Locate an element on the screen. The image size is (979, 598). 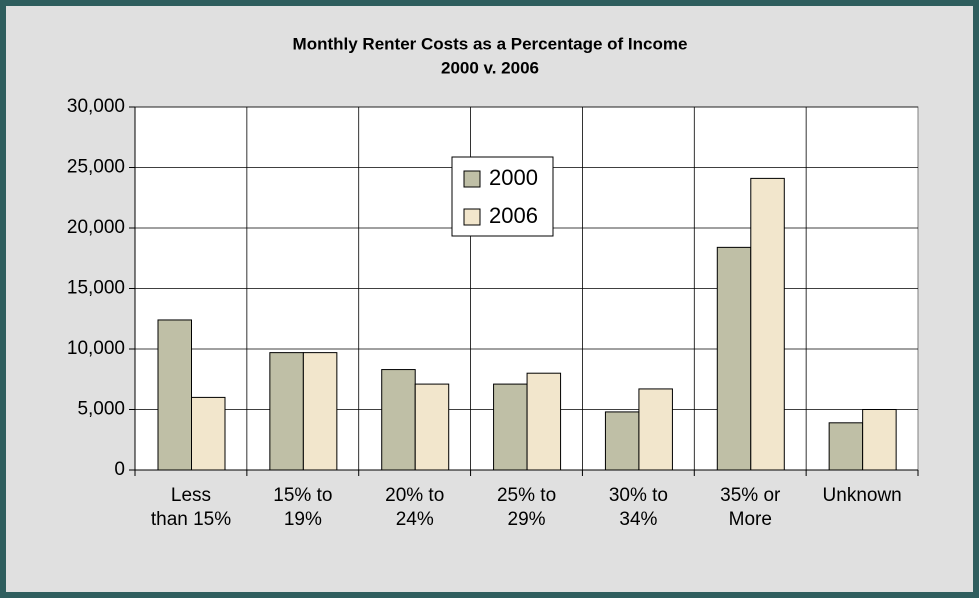
x-tick-label: 20% to 24% is located at coordinates (415, 507).